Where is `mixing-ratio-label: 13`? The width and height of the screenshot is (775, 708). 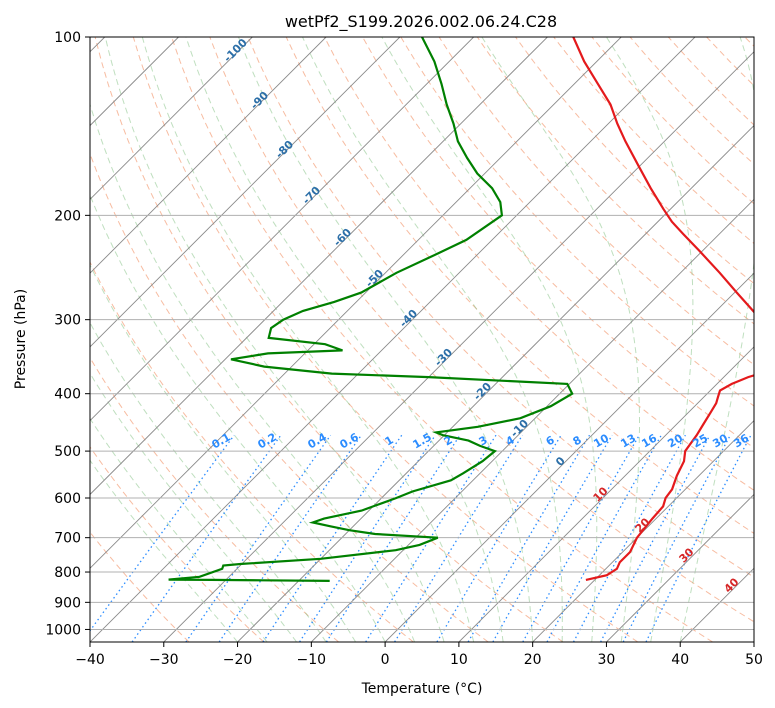 mixing-ratio-label: 13 is located at coordinates (628, 441).